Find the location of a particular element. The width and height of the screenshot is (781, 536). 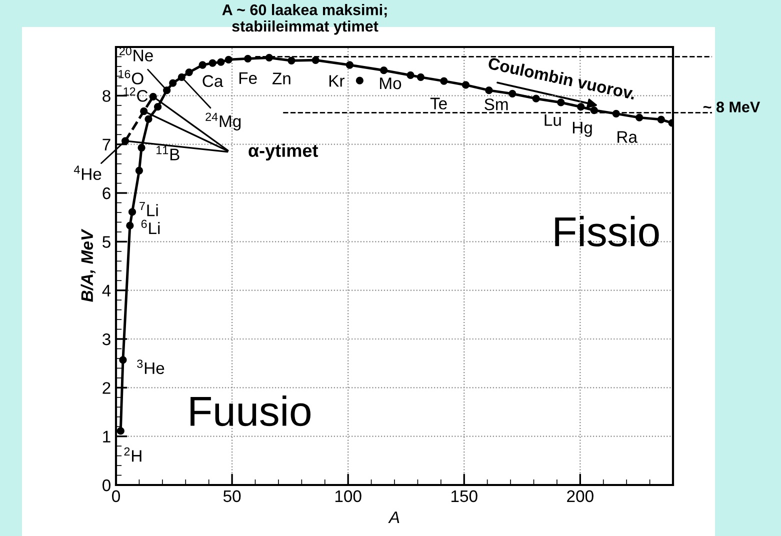

x-tick-label: 50 is located at coordinates (232, 496).